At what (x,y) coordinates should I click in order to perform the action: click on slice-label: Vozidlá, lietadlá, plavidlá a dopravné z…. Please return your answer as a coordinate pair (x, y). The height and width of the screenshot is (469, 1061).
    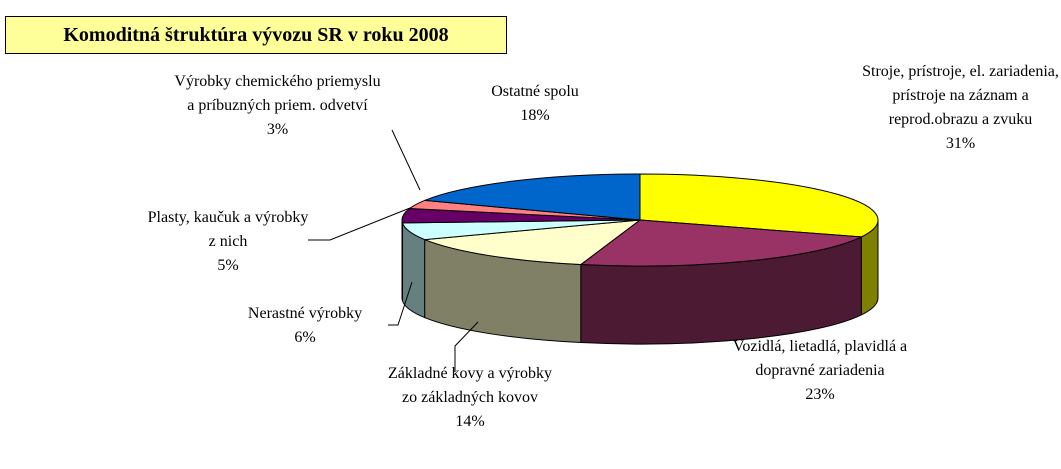
    Looking at the image, I should click on (820, 371).